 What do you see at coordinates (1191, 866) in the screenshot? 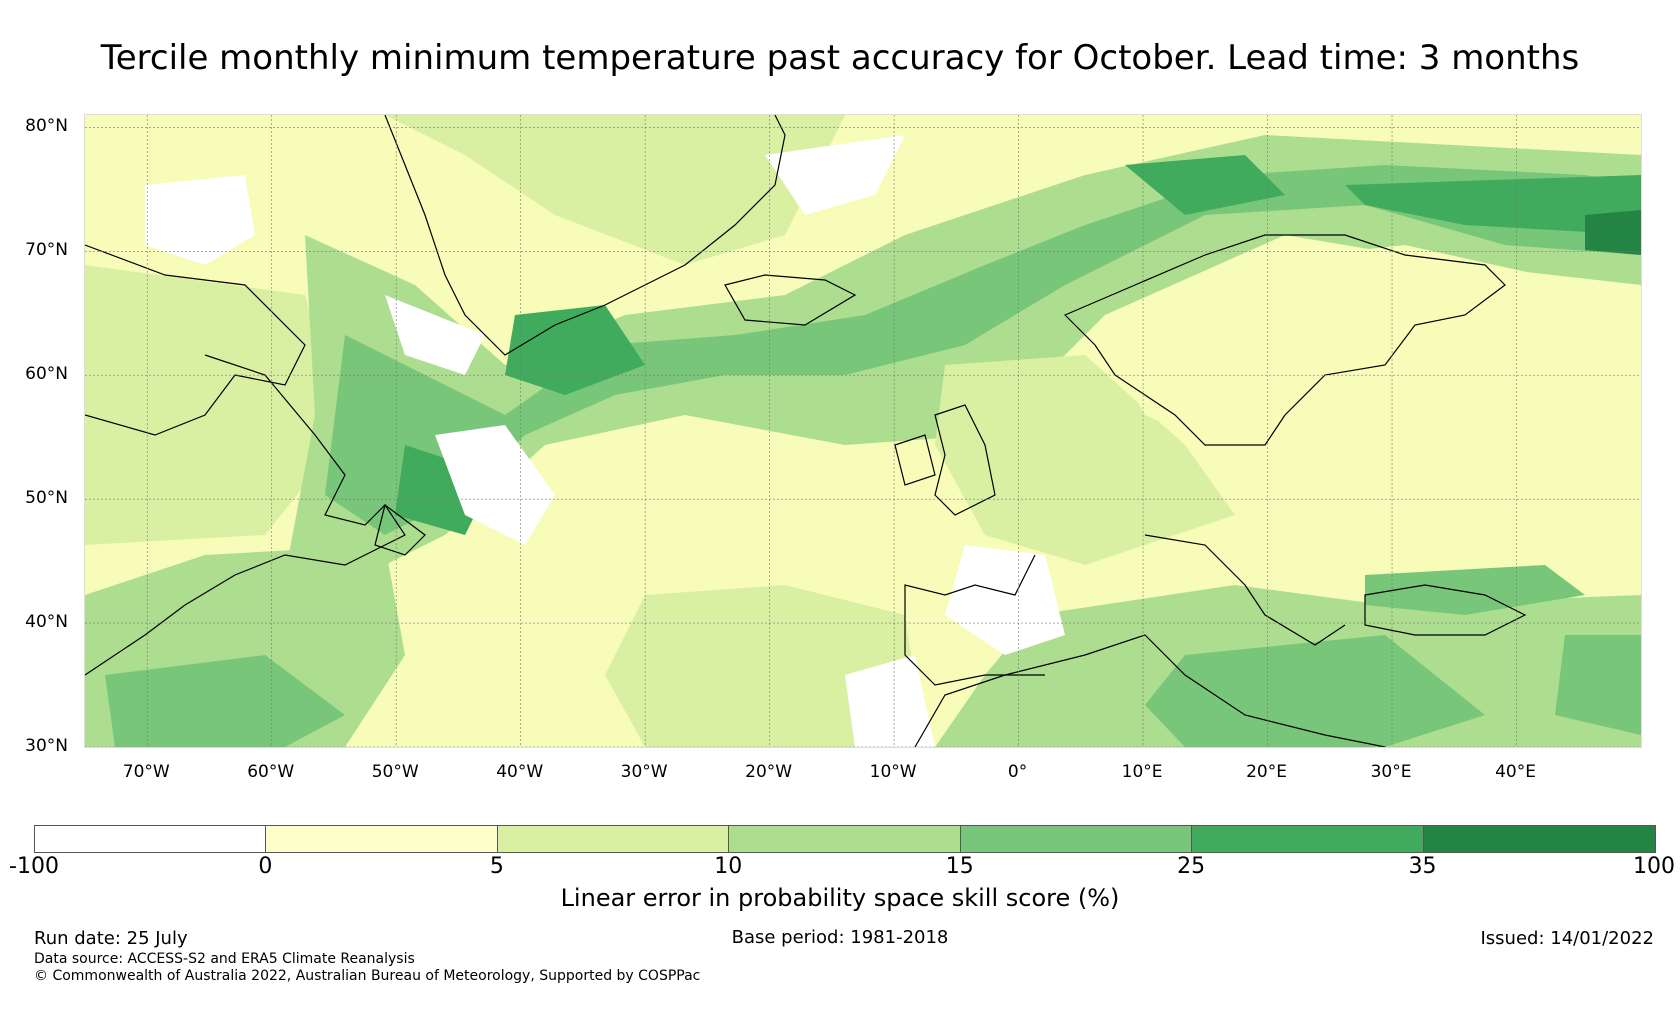
I see `colorbar-tick-label: 25` at bounding box center [1191, 866].